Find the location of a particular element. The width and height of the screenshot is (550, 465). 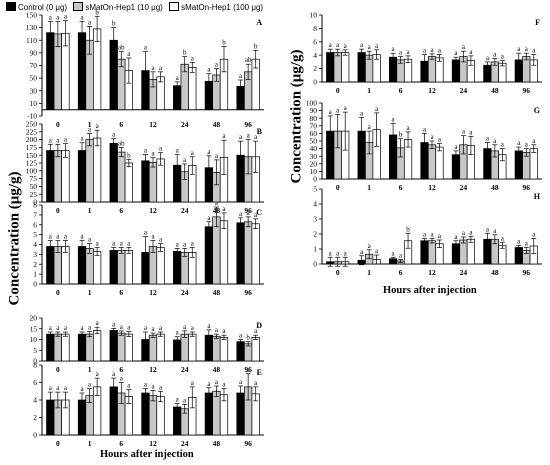

legend-label-10ug: sMatOn-Hep1 (10 μg) is located at coordinates (124, 7).